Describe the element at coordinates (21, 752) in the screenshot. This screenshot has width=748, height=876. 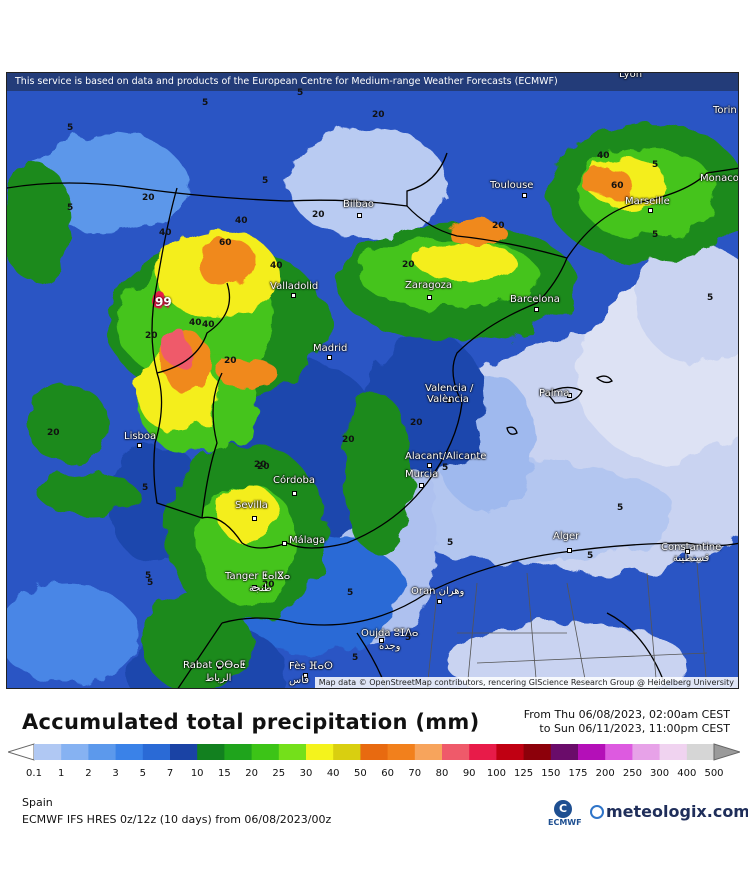
I see `legend-arrow-min` at that location.